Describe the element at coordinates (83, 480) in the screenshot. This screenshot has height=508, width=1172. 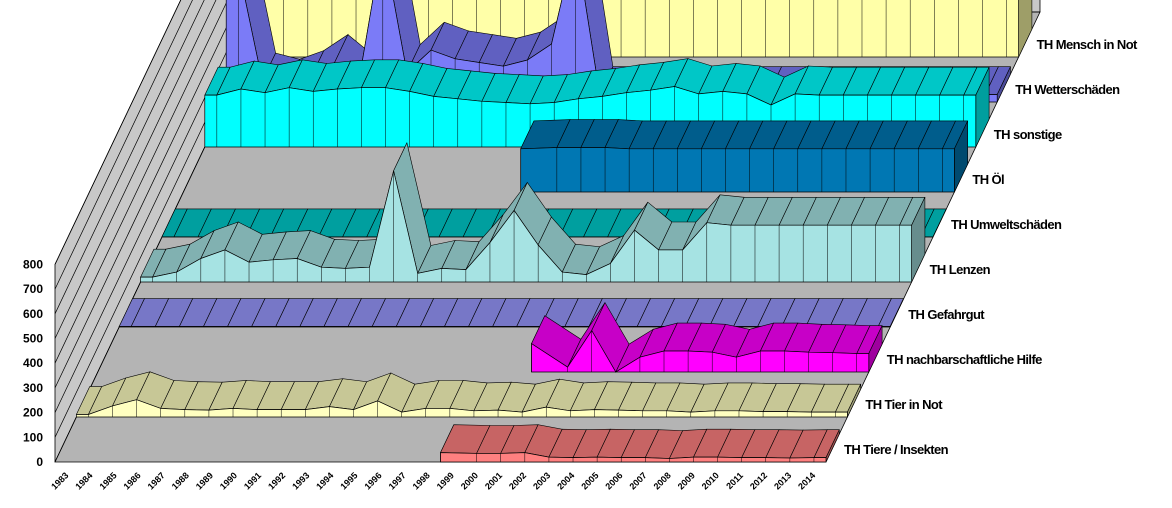
I see `x-tick-label: 1984` at that location.